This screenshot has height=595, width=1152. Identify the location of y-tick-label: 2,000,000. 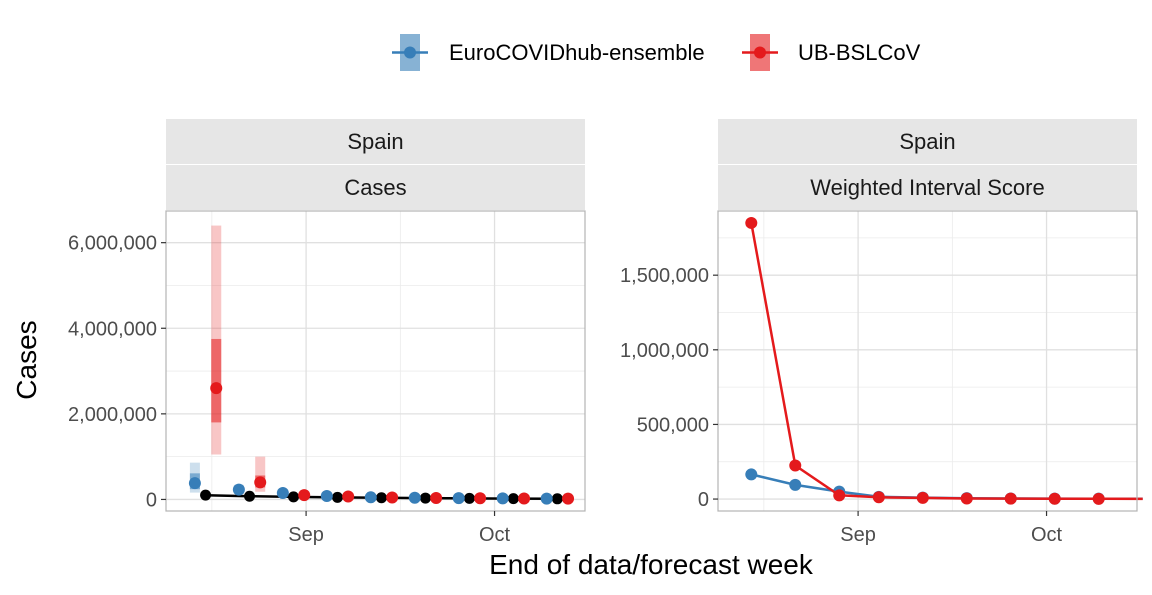
(112, 415).